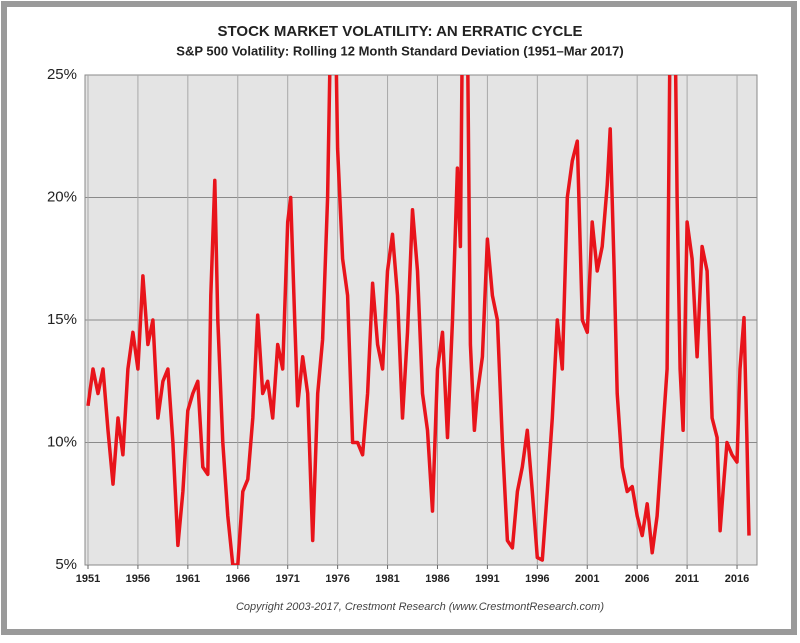  Describe the element at coordinates (337, 579) in the screenshot. I see `x-tick-label: 1976` at that location.